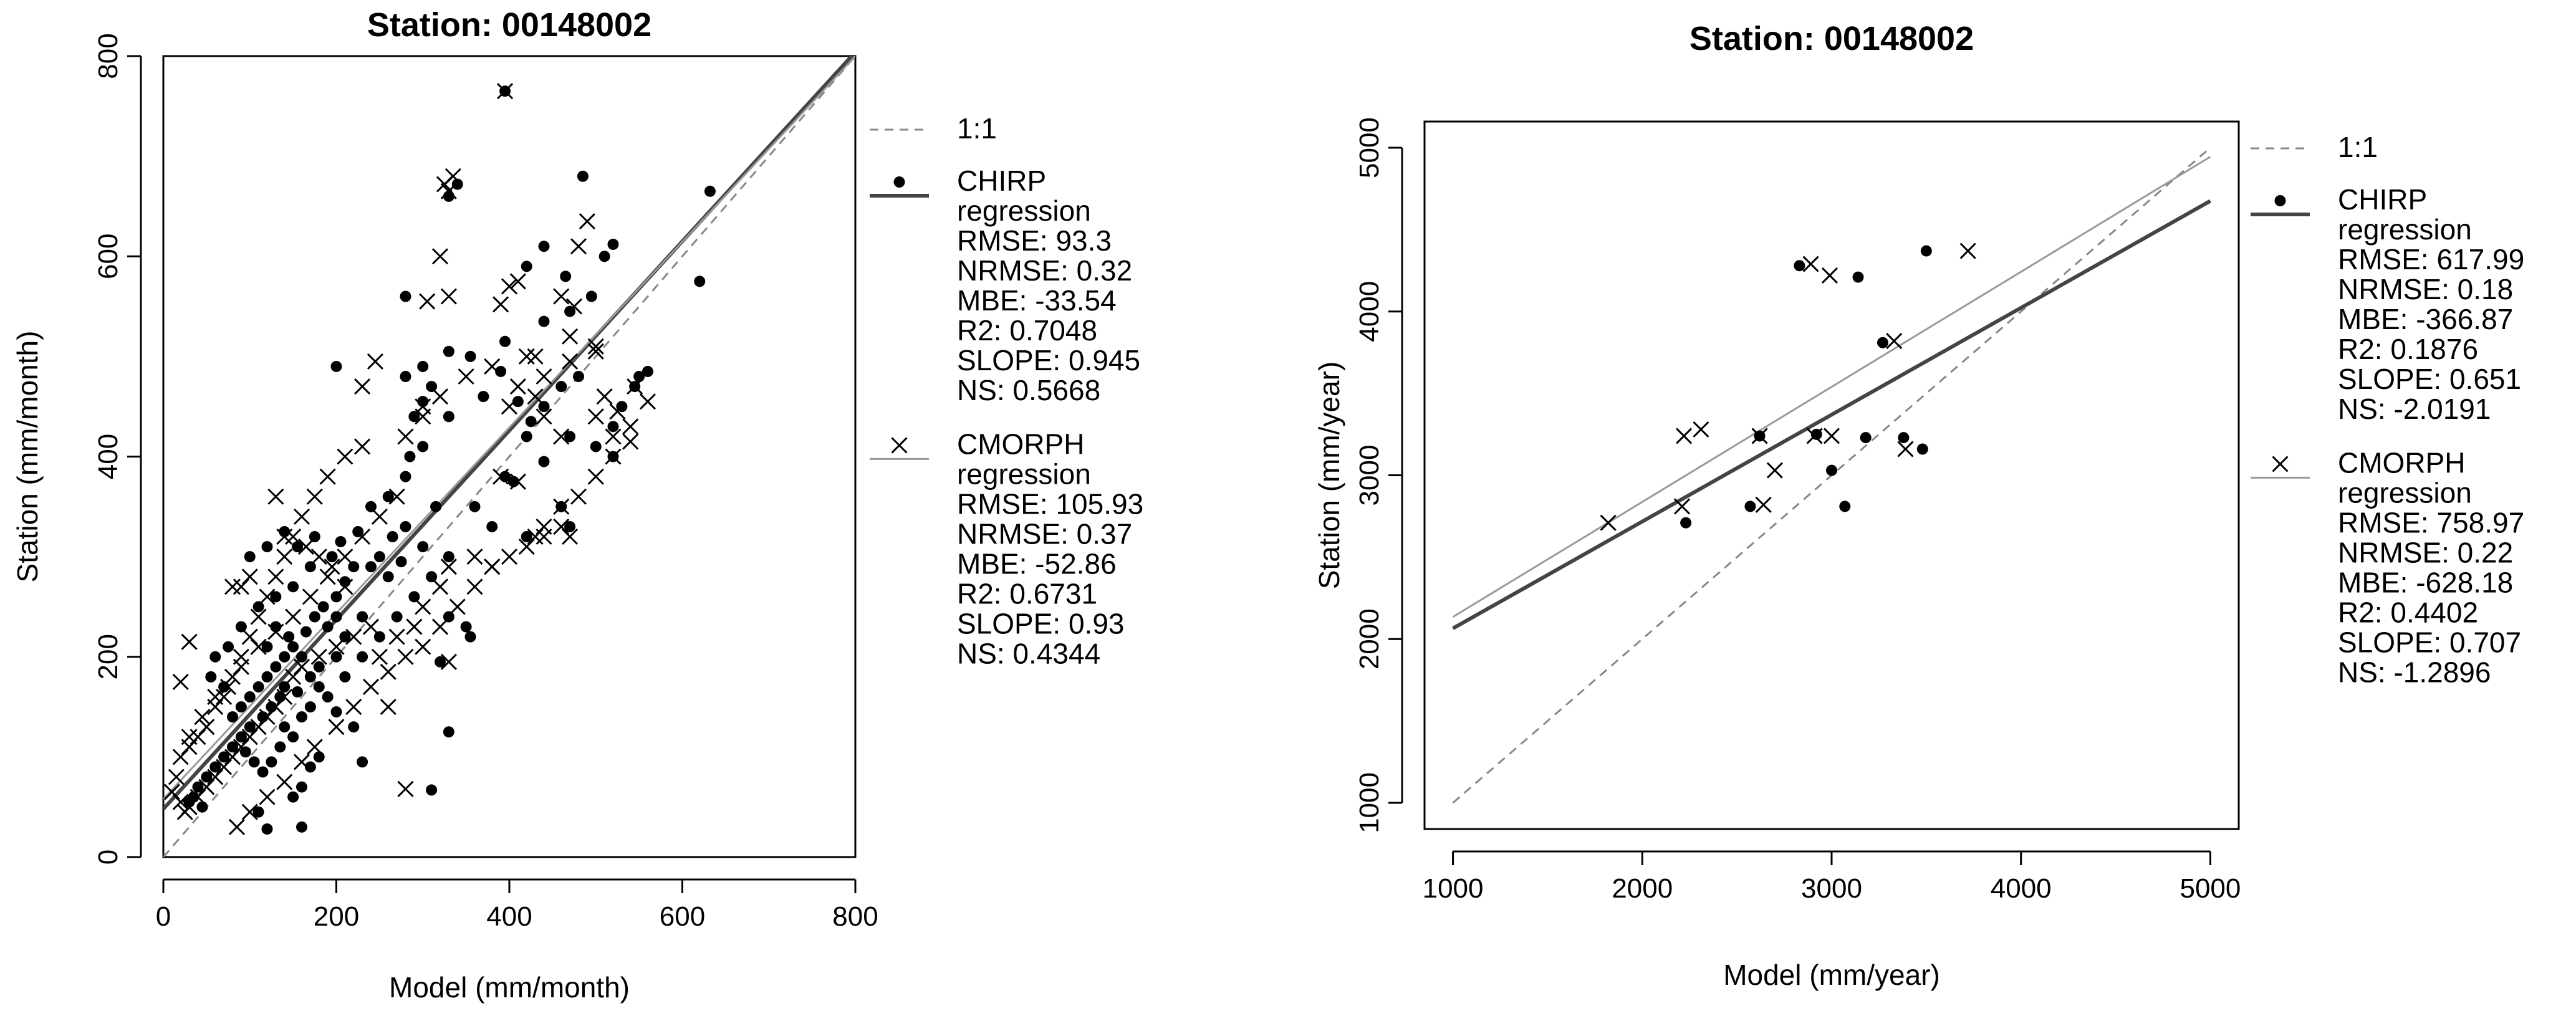 Image resolution: width=2576 pixels, height=1016 pixels. Describe the element at coordinates (1831, 38) in the screenshot. I see `chart-title: Station: 00148002` at that location.